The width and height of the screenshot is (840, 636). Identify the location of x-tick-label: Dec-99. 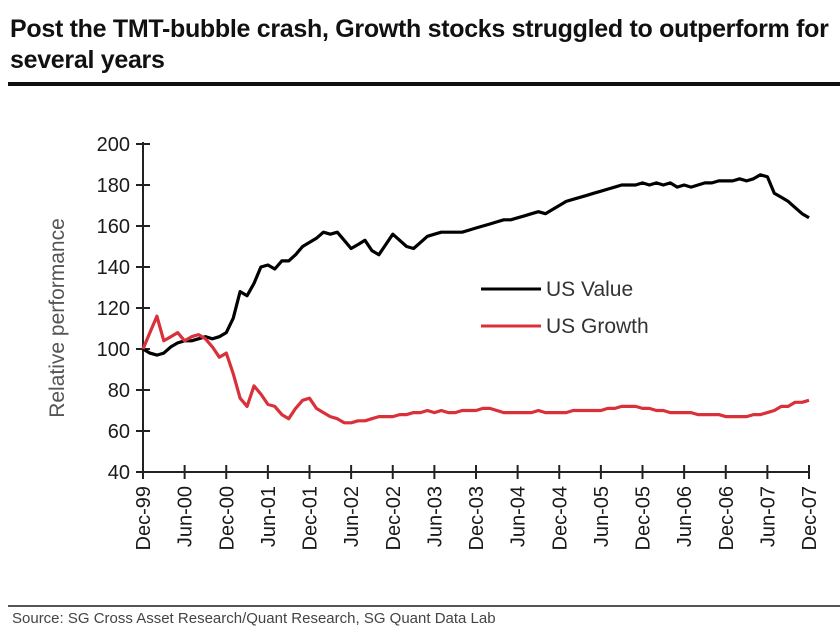
(144, 518).